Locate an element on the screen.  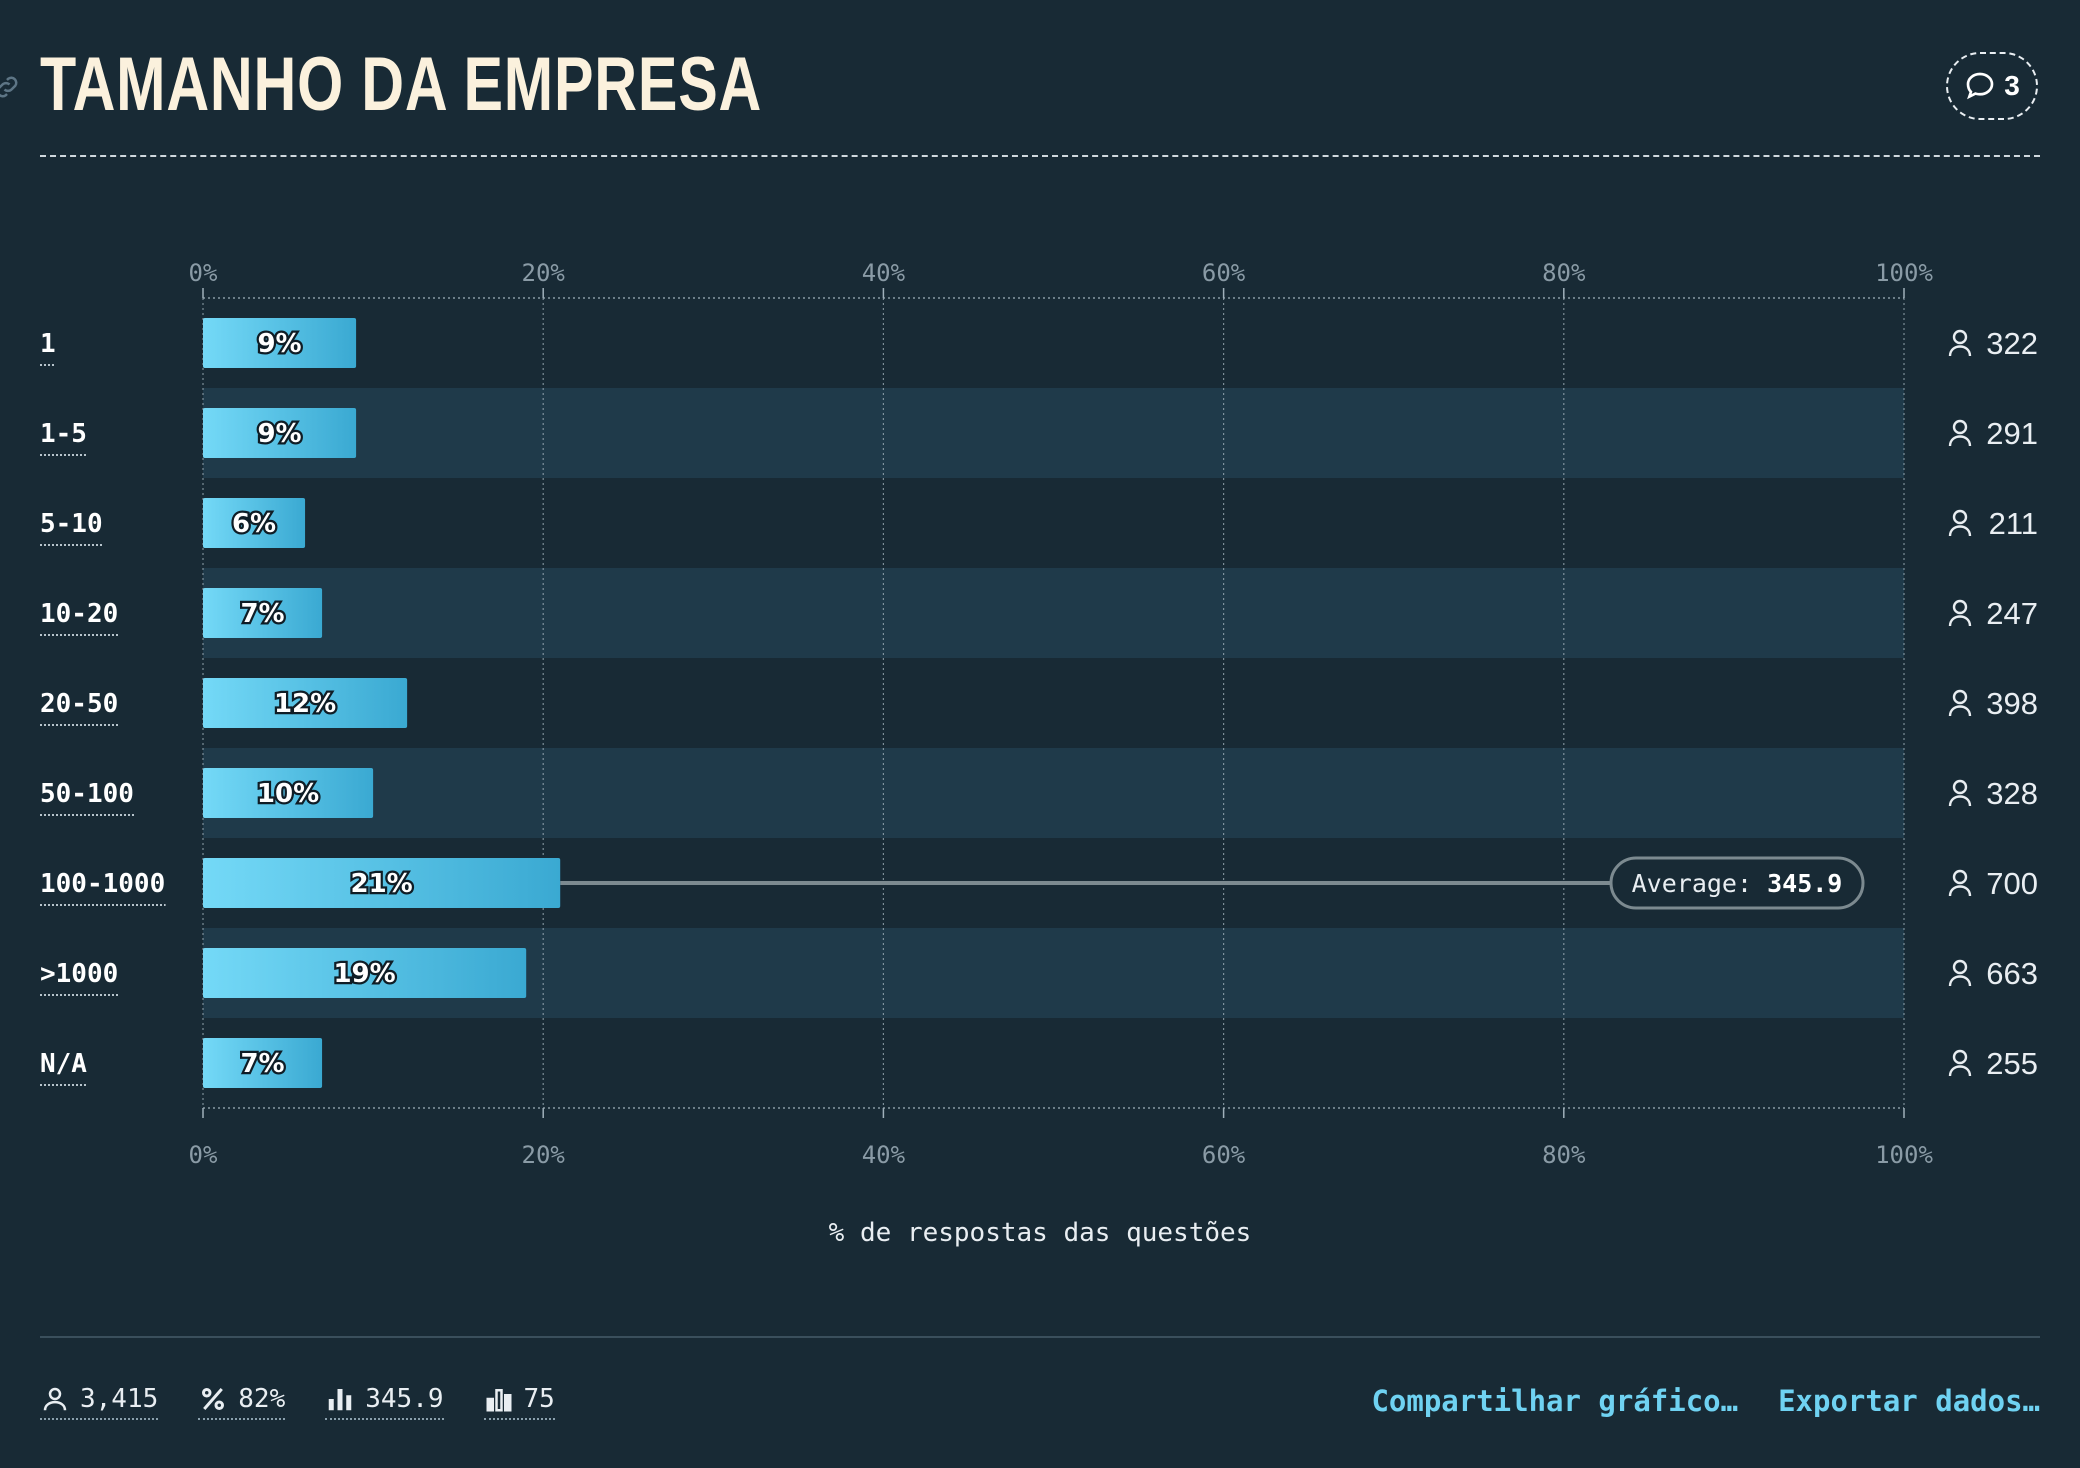
bar-value-label: 10% is located at coordinates (288, 794).